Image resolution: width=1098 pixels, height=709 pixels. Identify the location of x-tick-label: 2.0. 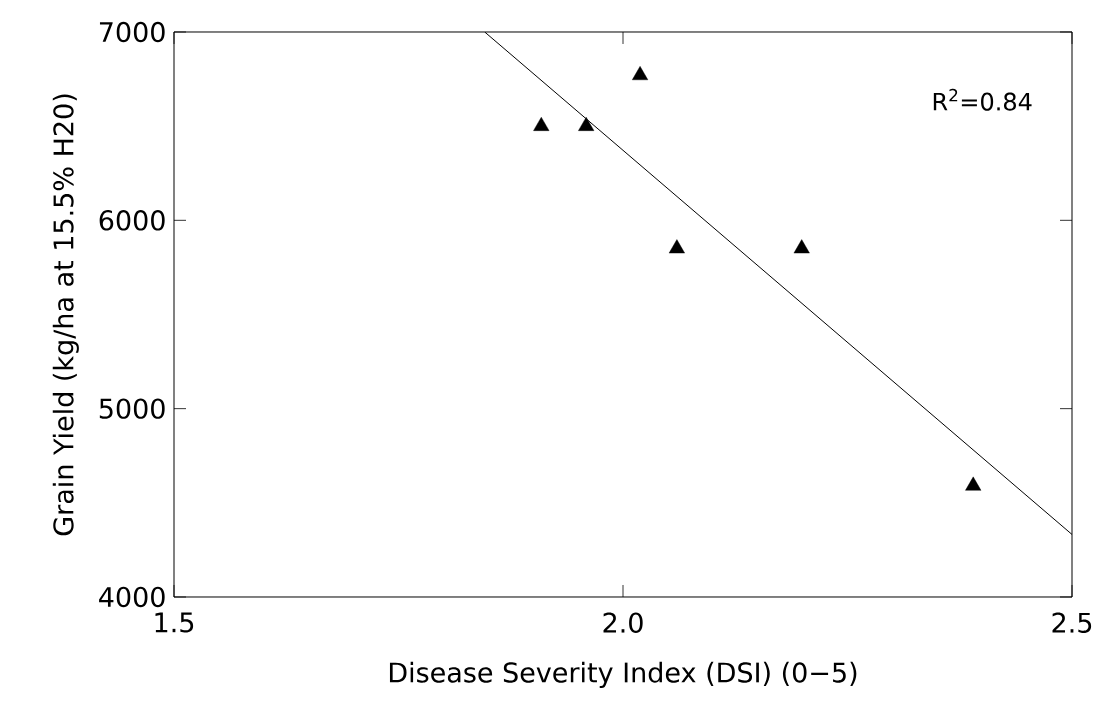
(623, 622).